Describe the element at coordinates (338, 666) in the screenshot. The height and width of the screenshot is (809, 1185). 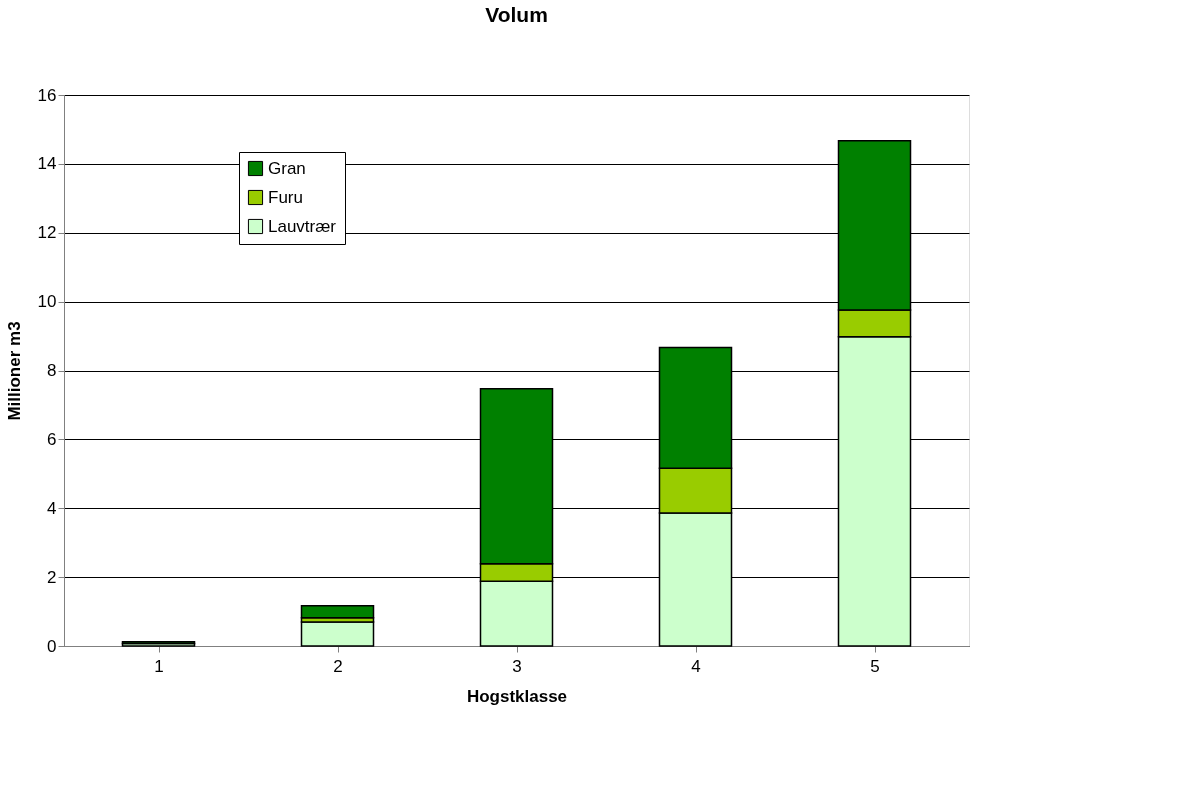
I see `x-tick-label: 2` at that location.